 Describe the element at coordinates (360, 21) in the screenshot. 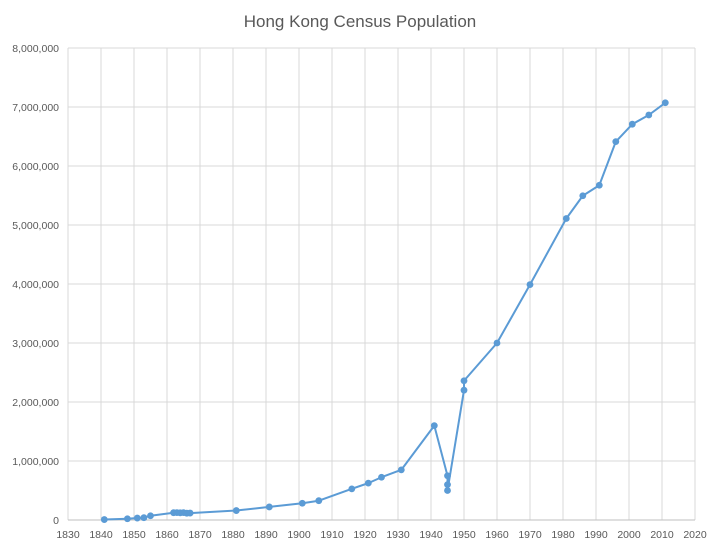

I see `chart-title: Hong Kong Census Population` at that location.